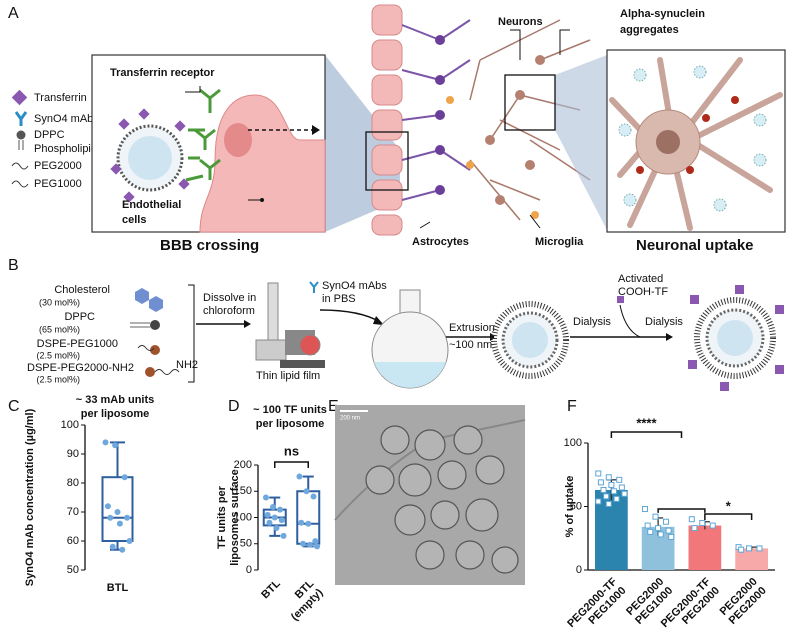 The height and width of the screenshot is (634, 800). Describe the element at coordinates (472, 328) in the screenshot. I see `panel-b-process-text: Extrusion` at that location.